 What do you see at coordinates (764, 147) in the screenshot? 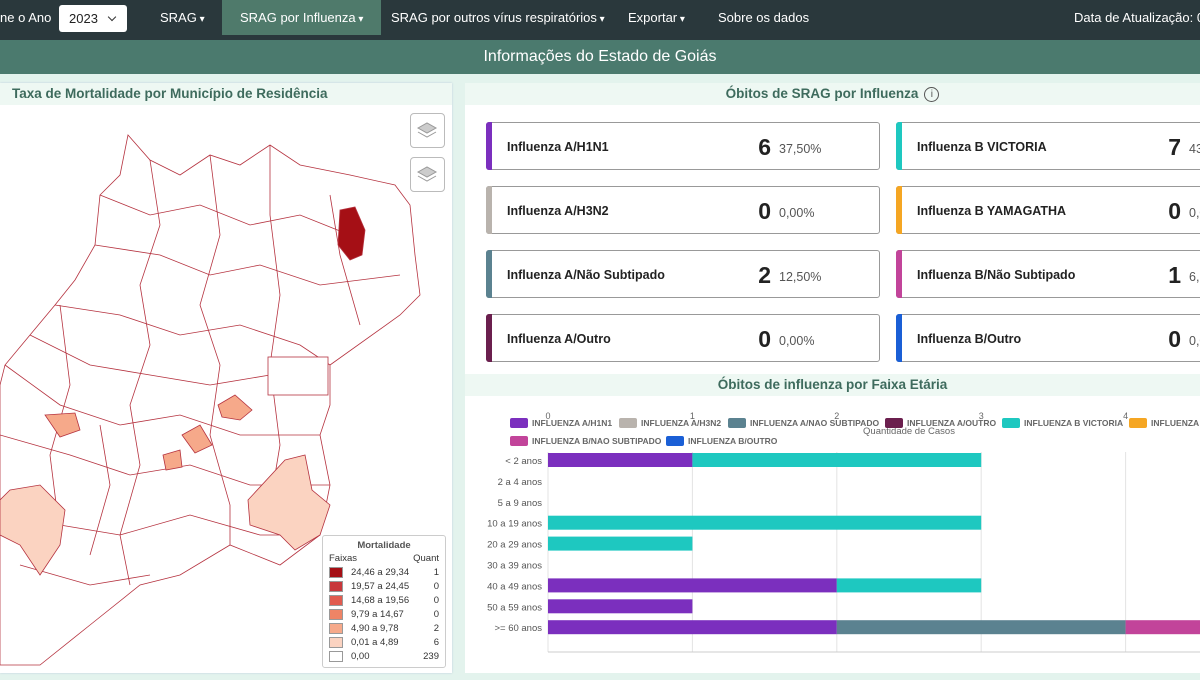
I see `card-count: 6` at bounding box center [764, 147].